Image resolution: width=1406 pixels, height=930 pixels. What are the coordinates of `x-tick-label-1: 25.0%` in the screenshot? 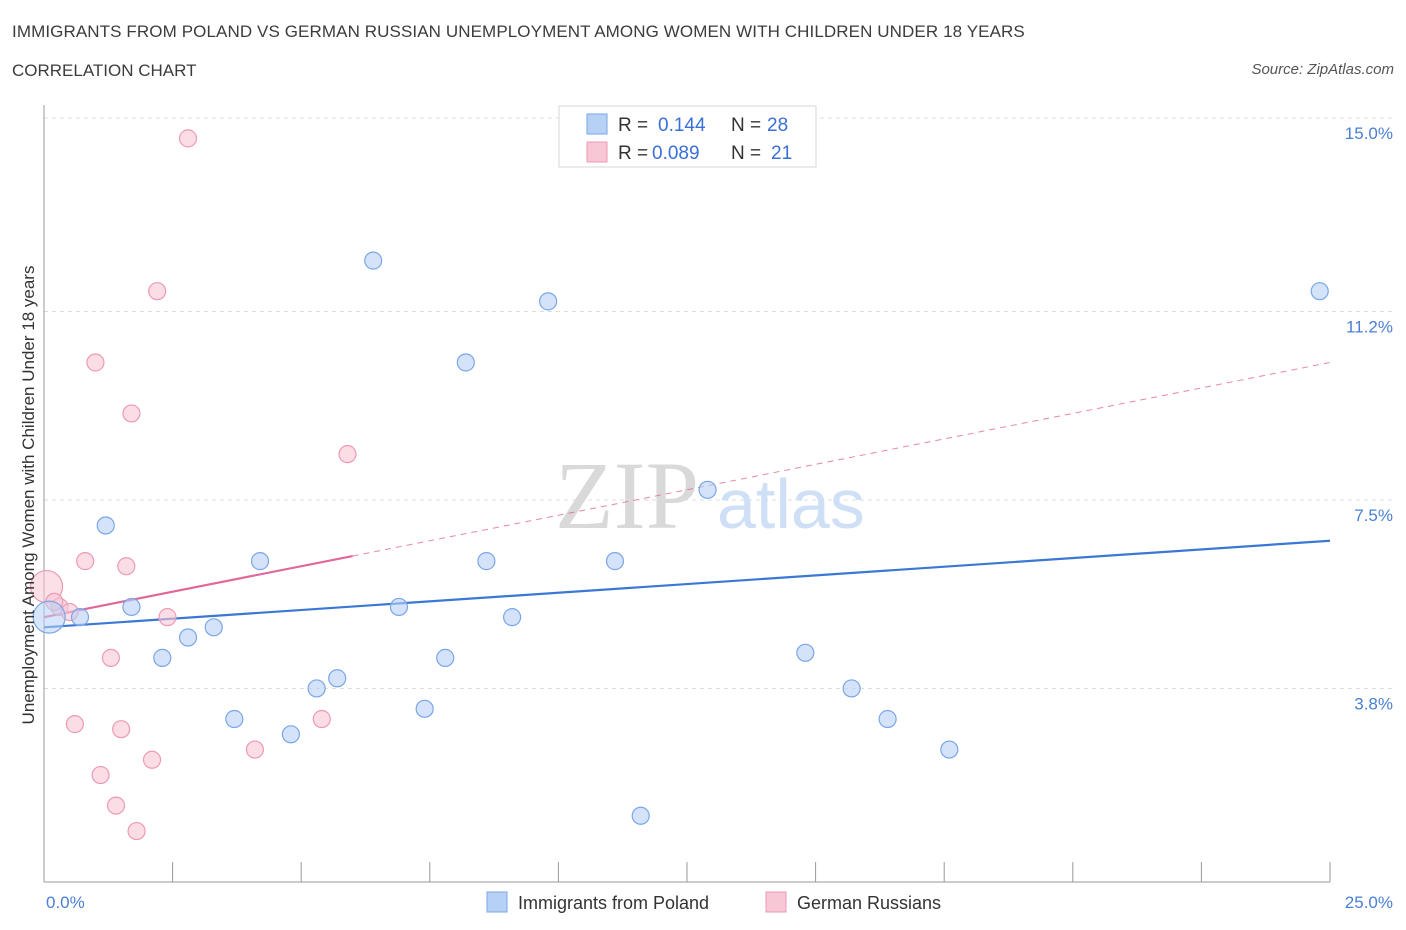 It's located at (1369, 902).